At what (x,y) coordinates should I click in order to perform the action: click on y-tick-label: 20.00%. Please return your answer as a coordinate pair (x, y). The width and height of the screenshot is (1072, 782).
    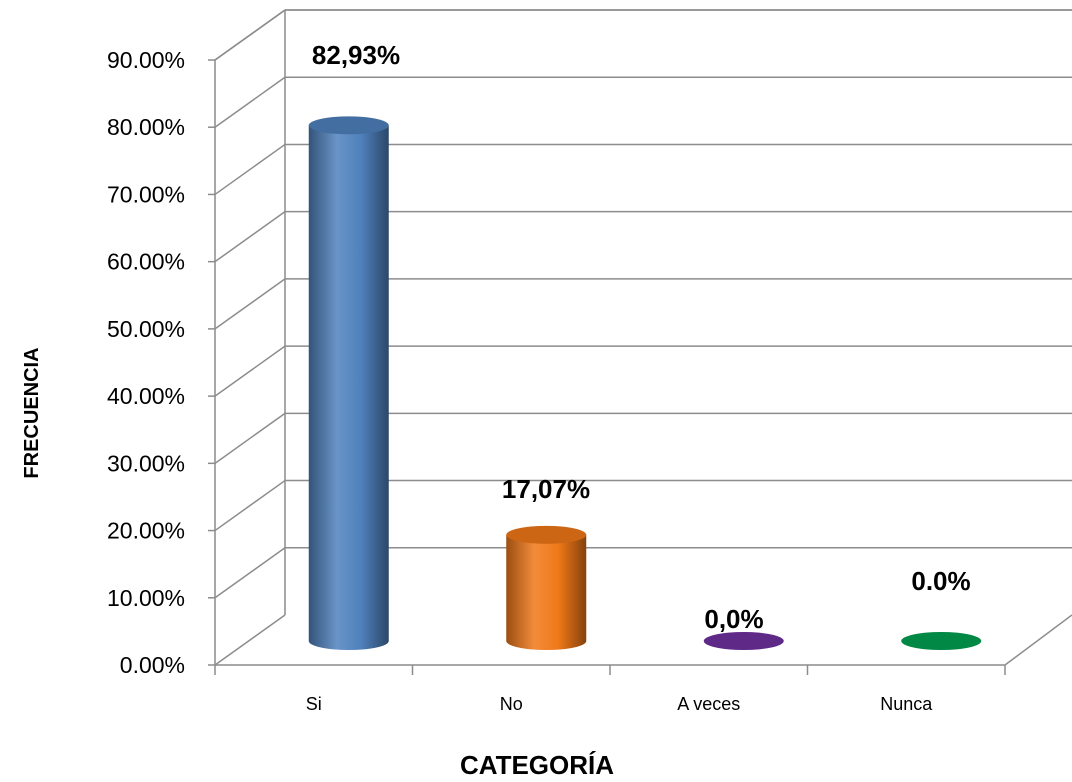
    Looking at the image, I should click on (146, 531).